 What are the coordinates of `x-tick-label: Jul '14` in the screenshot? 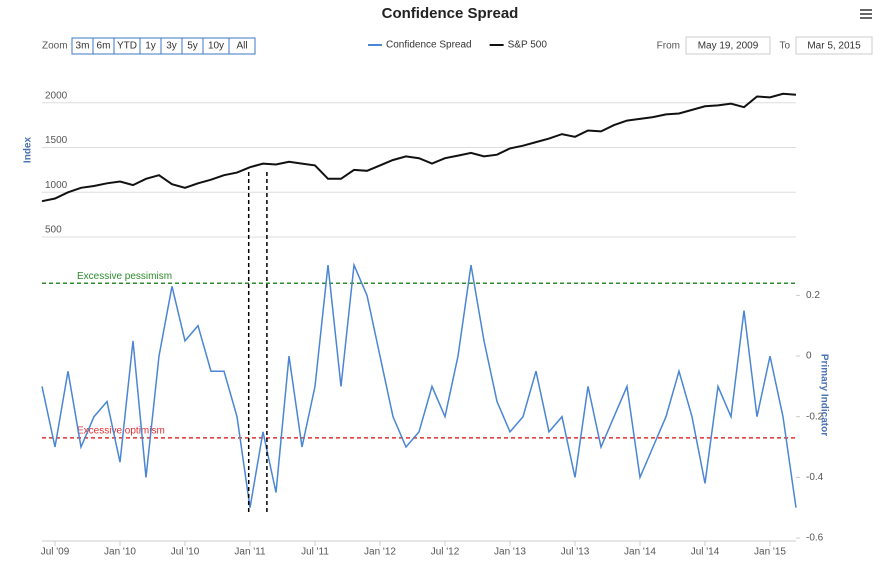 It's located at (705, 552).